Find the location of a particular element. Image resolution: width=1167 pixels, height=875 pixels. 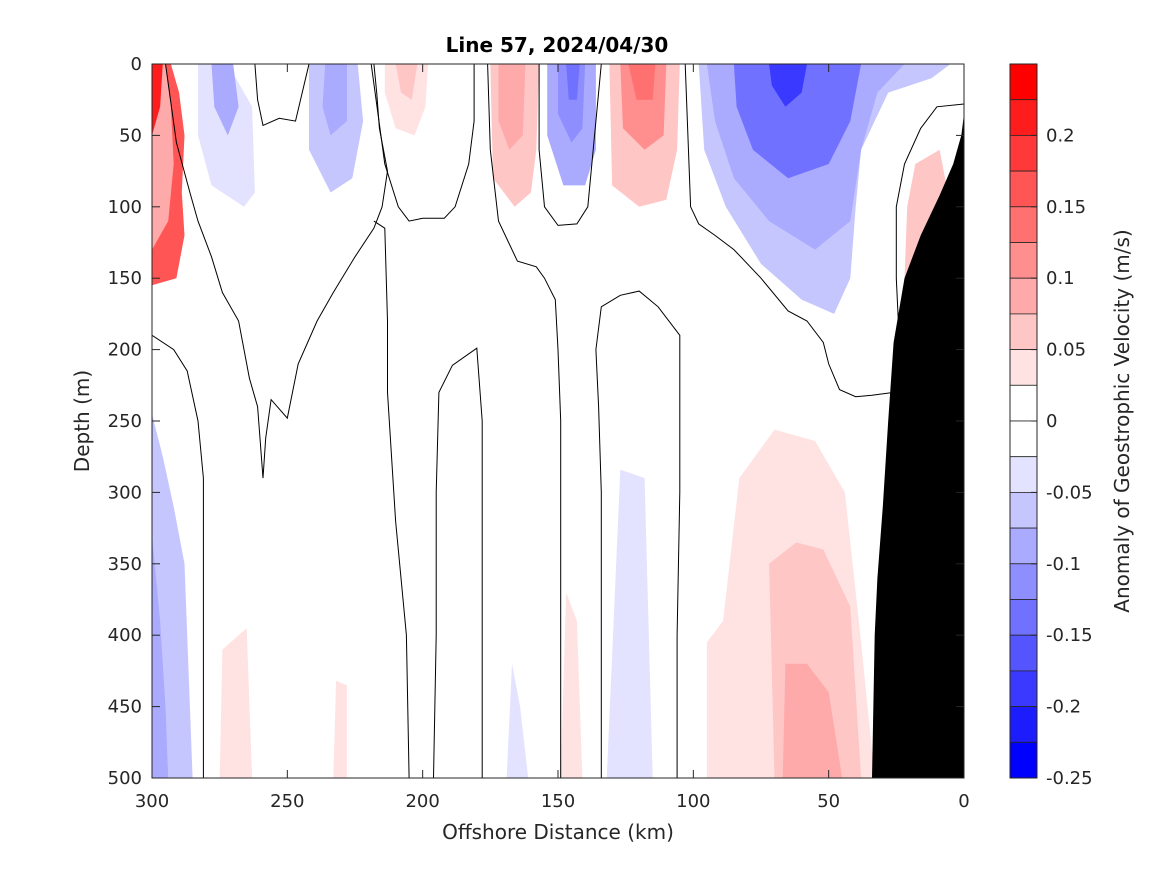

contour-region-positive-deep-nearshore-core is located at coordinates (812, 720).